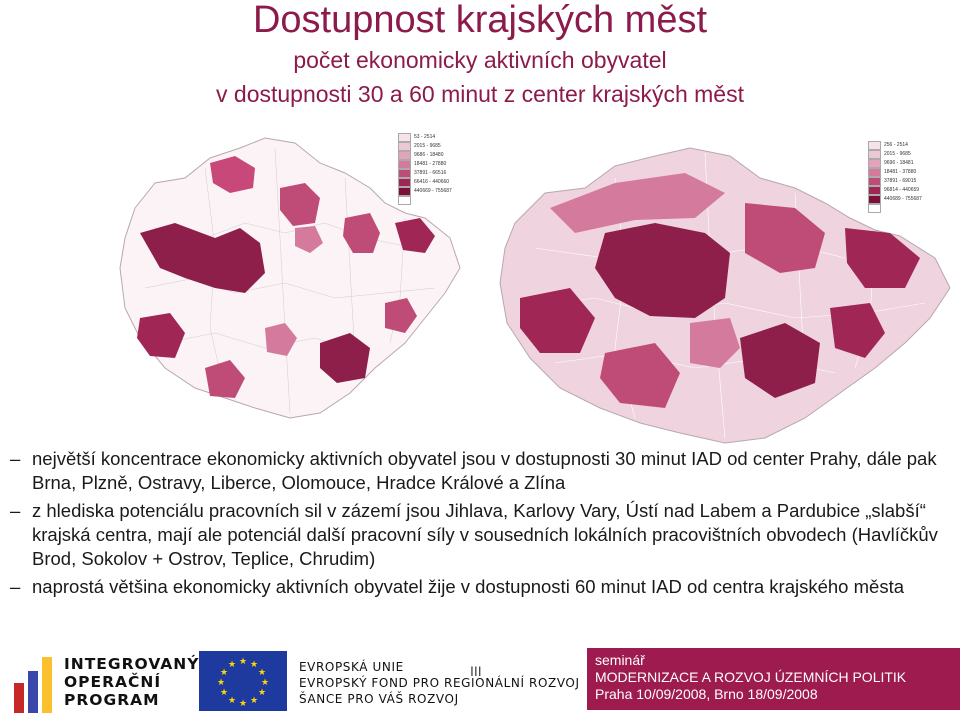  Describe the element at coordinates (132, 664) in the screenshot. I see `iop-line: INTEGROVANÝ` at that location.